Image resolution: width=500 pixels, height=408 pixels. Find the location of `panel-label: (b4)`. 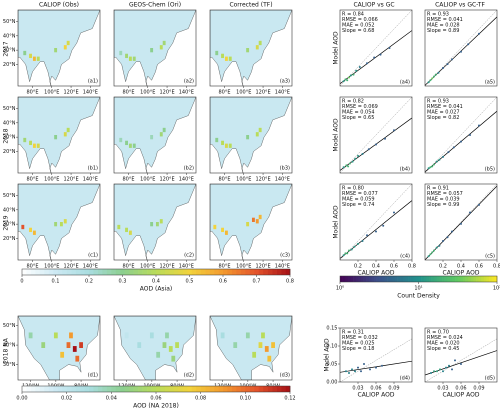

panel-label: (b4) is located at coordinates (405, 170).